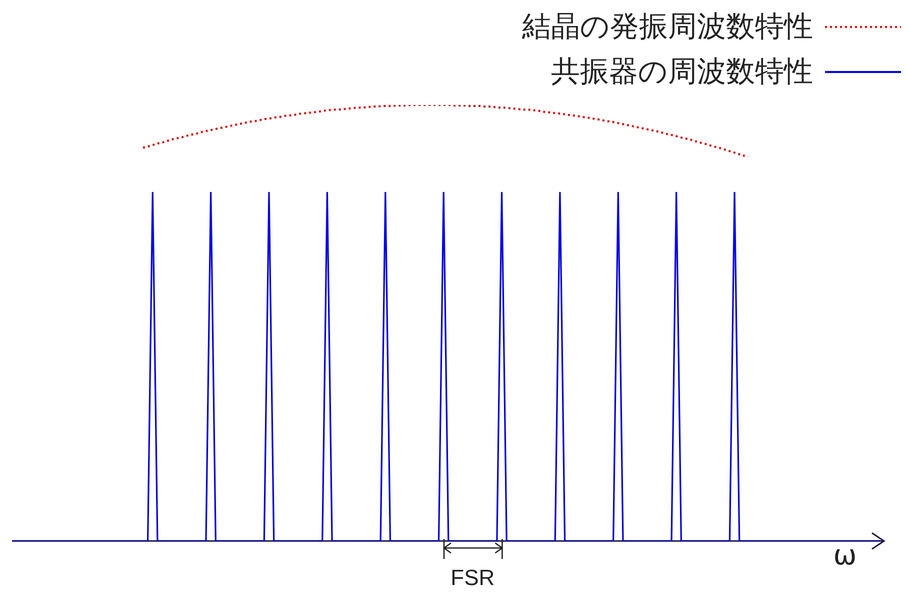 This screenshot has height=599, width=909. I want to click on legend-label: 結晶の発振周波数特性, so click(667, 26).